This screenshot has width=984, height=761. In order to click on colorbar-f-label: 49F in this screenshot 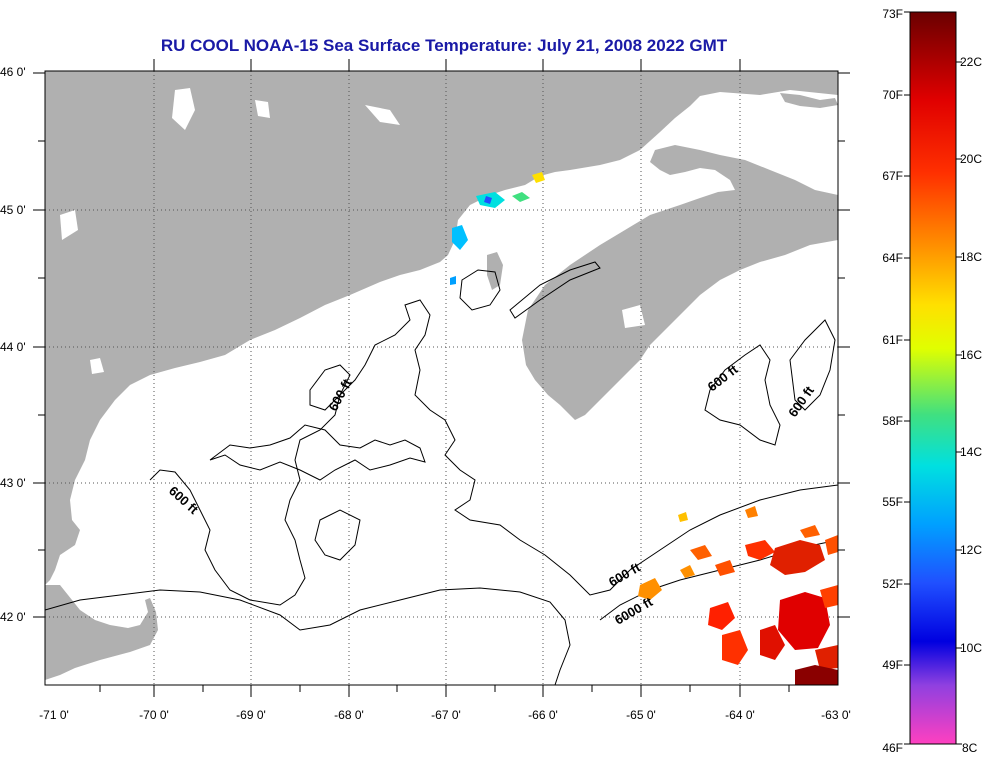, I will do `click(892, 665)`.